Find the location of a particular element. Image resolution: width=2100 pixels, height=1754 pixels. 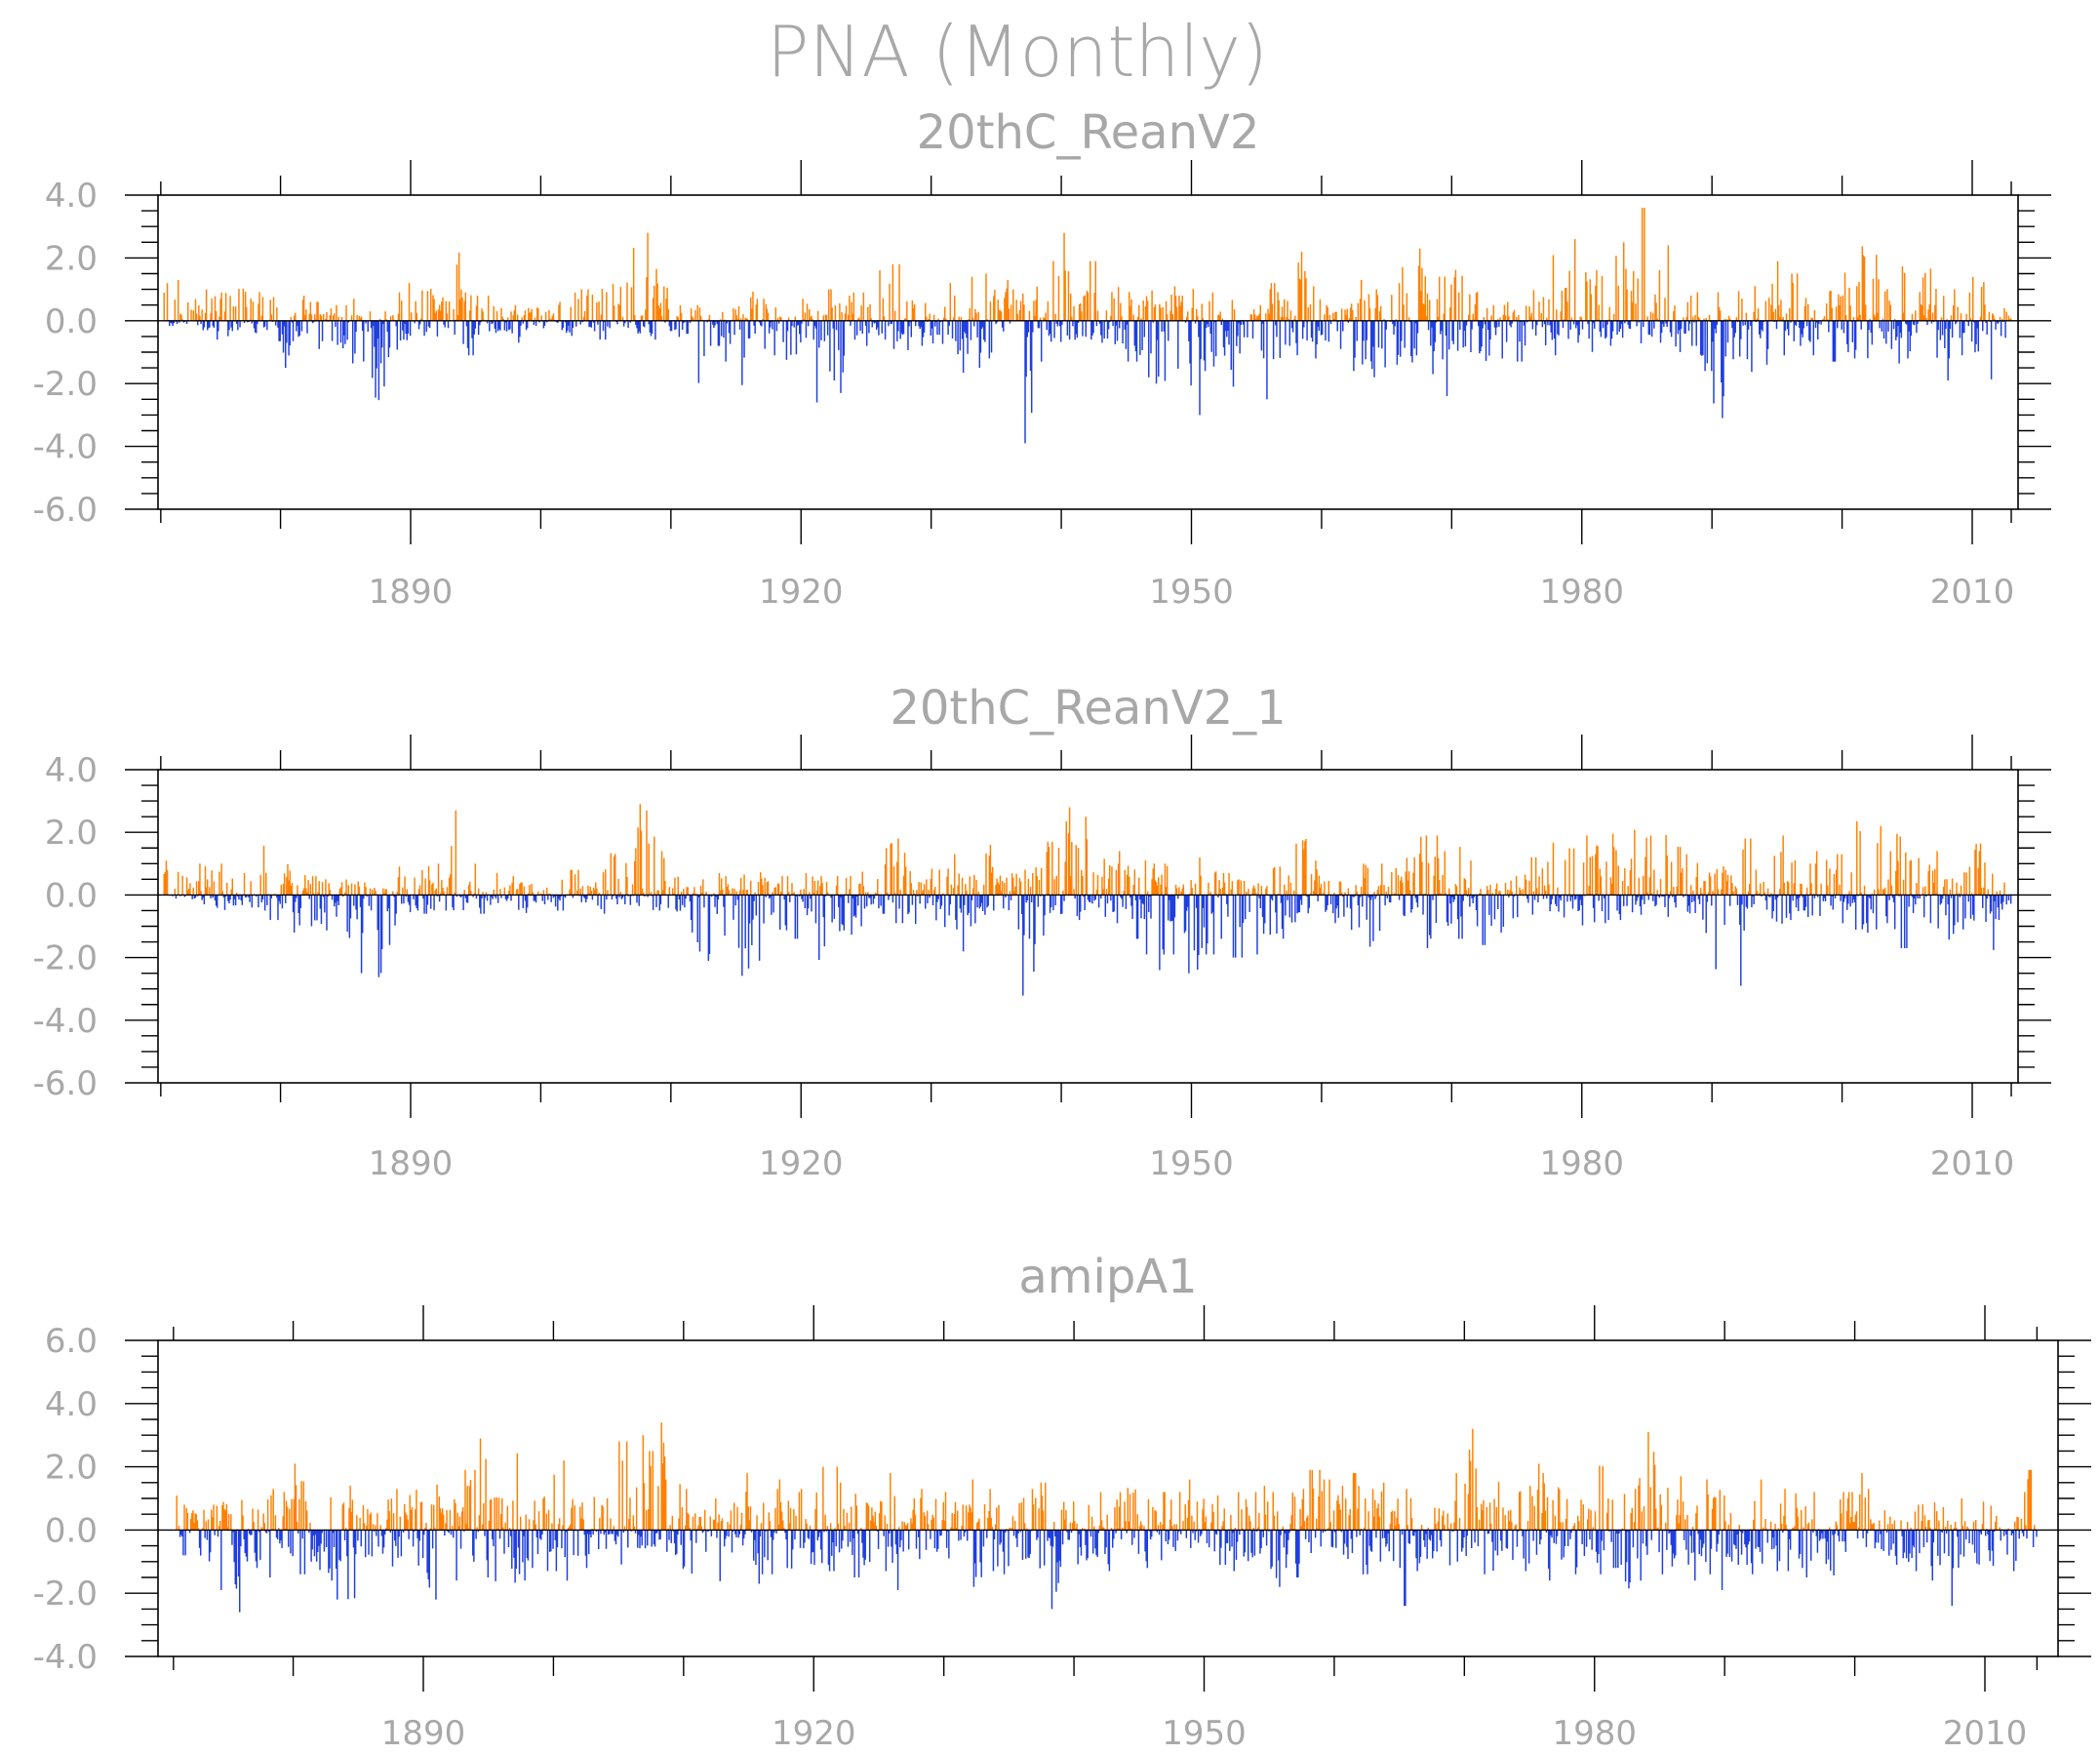

y-tick-label: 4.0 is located at coordinates (72, 196).